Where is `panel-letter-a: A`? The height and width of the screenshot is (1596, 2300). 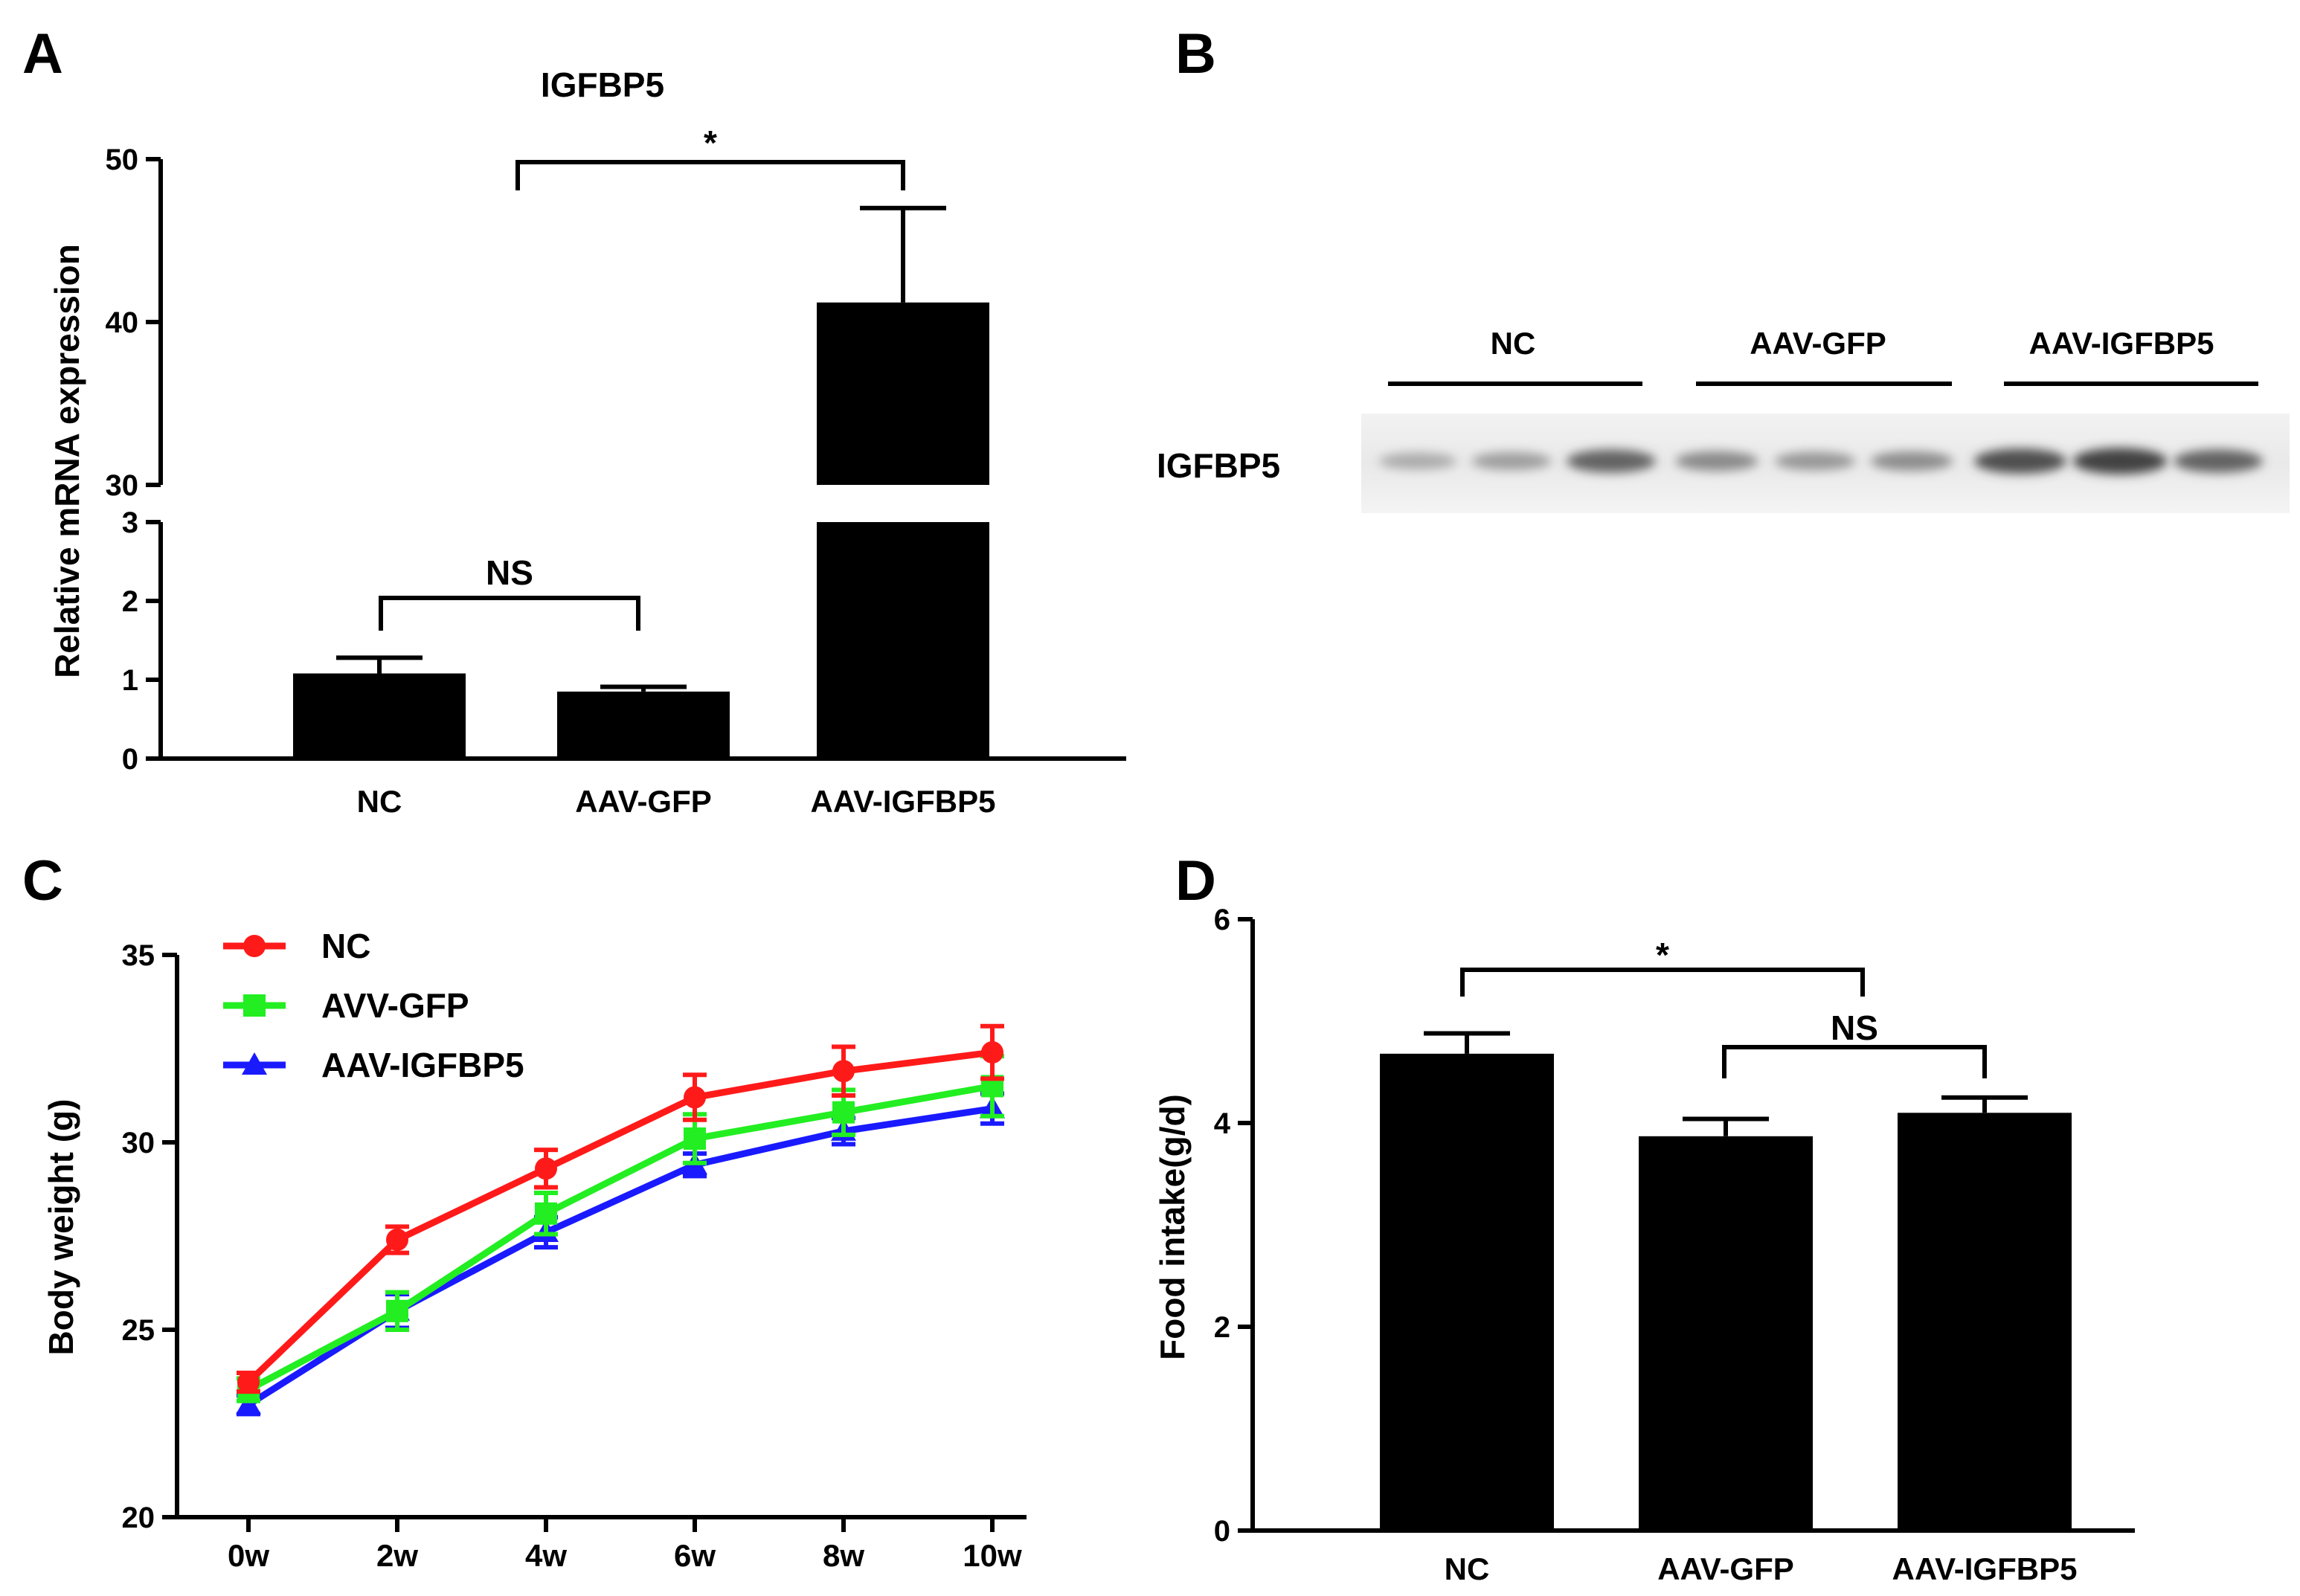 panel-letter-a: A is located at coordinates (42, 54).